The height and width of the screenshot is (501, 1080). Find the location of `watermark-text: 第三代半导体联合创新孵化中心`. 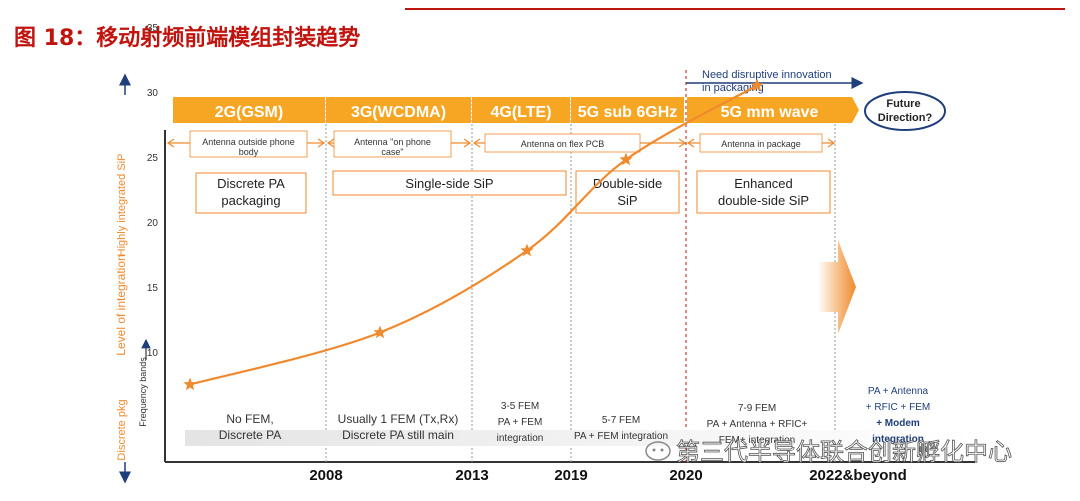

watermark-text: 第三代半导体联合创新孵化中心 is located at coordinates (844, 452).